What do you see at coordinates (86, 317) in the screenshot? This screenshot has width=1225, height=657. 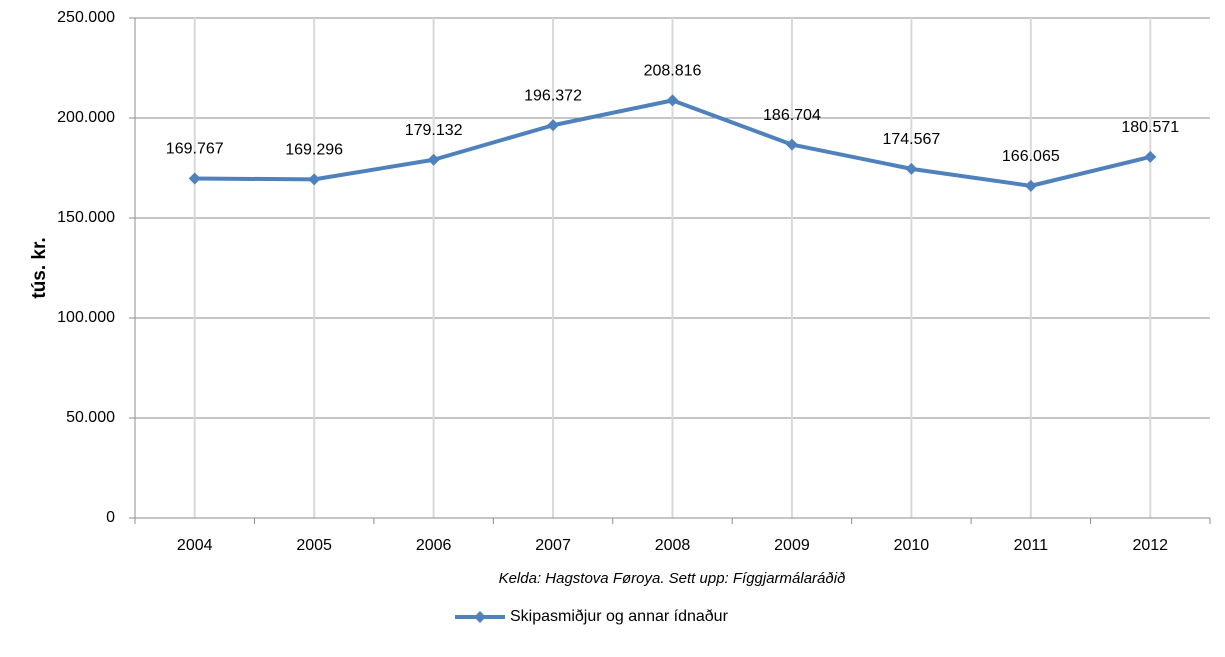 I see `y-tick-label: 100.000` at bounding box center [86, 317].